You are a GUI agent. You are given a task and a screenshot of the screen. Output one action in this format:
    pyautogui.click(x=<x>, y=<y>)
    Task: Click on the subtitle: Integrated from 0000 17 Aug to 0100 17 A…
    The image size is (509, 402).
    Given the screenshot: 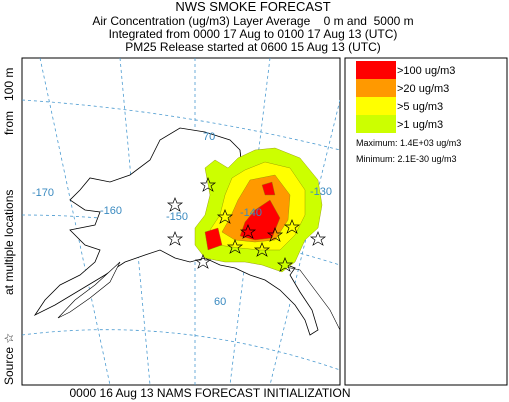 What is the action you would take?
    pyautogui.click(x=253, y=34)
    